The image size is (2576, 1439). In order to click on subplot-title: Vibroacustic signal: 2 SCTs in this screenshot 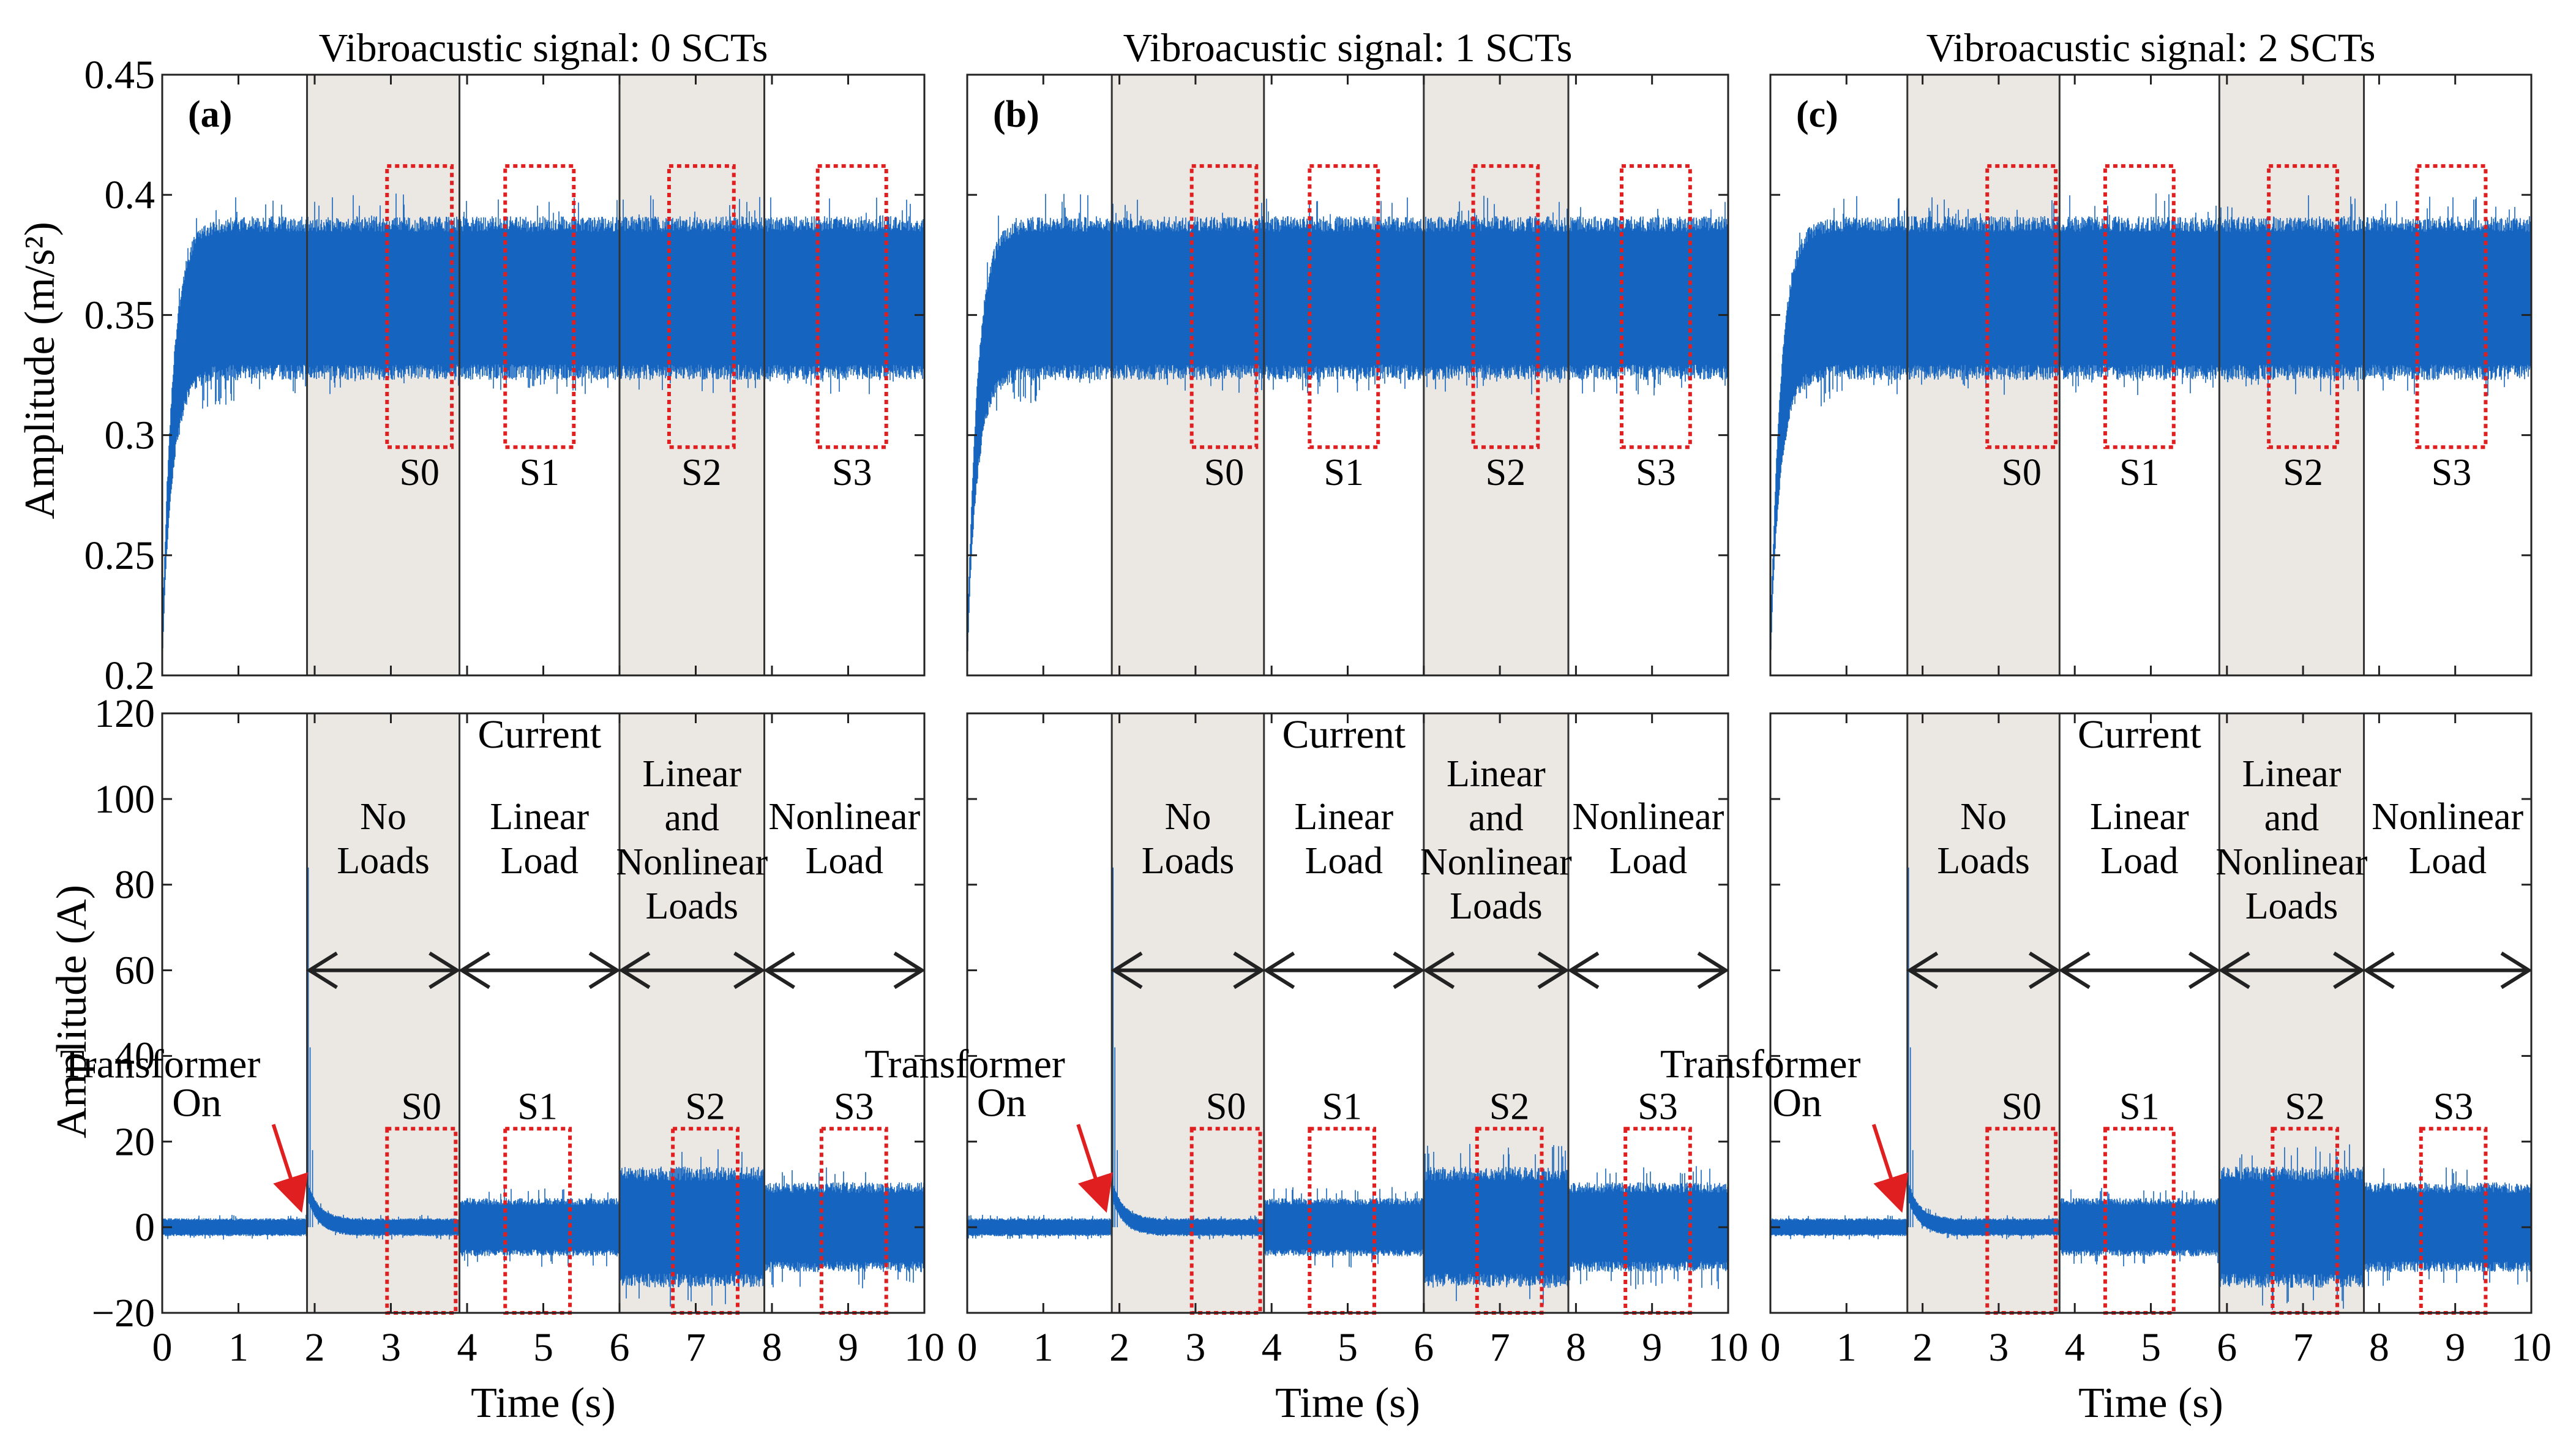, I will do `click(2151, 48)`.